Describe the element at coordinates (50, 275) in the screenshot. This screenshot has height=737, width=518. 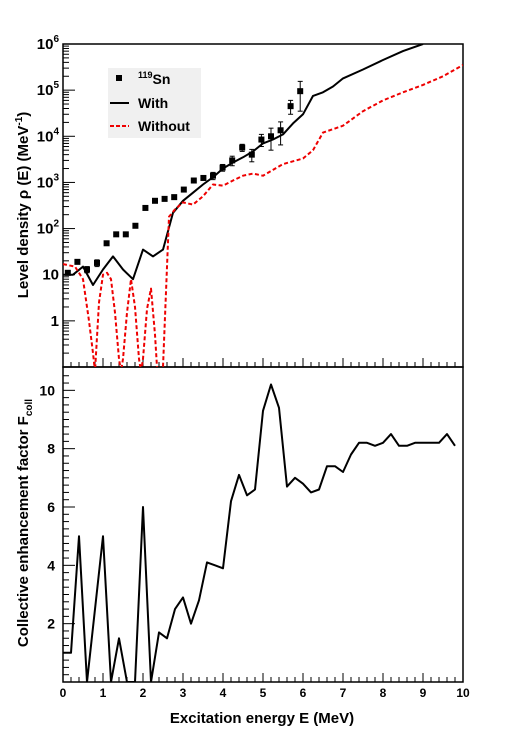
I see `y-tick-label-top: 10` at that location.